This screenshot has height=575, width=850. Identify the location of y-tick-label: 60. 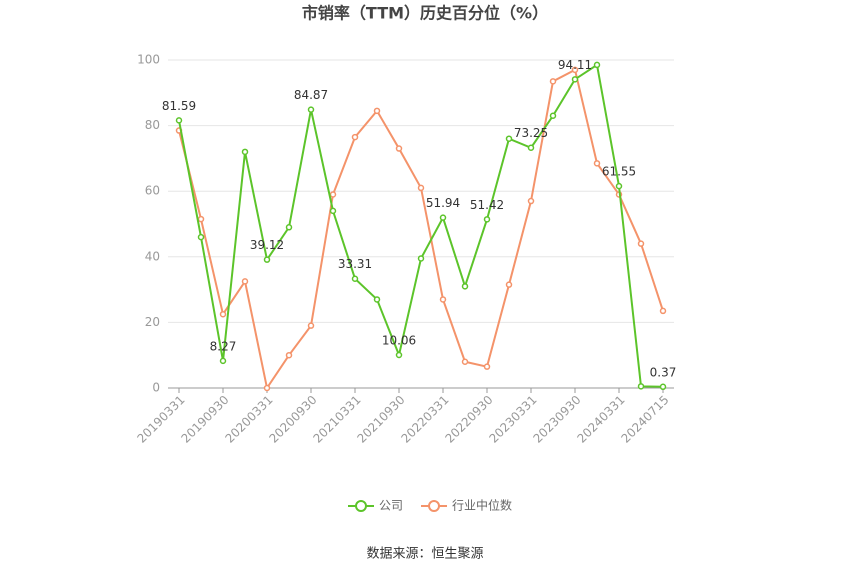
(152, 191).